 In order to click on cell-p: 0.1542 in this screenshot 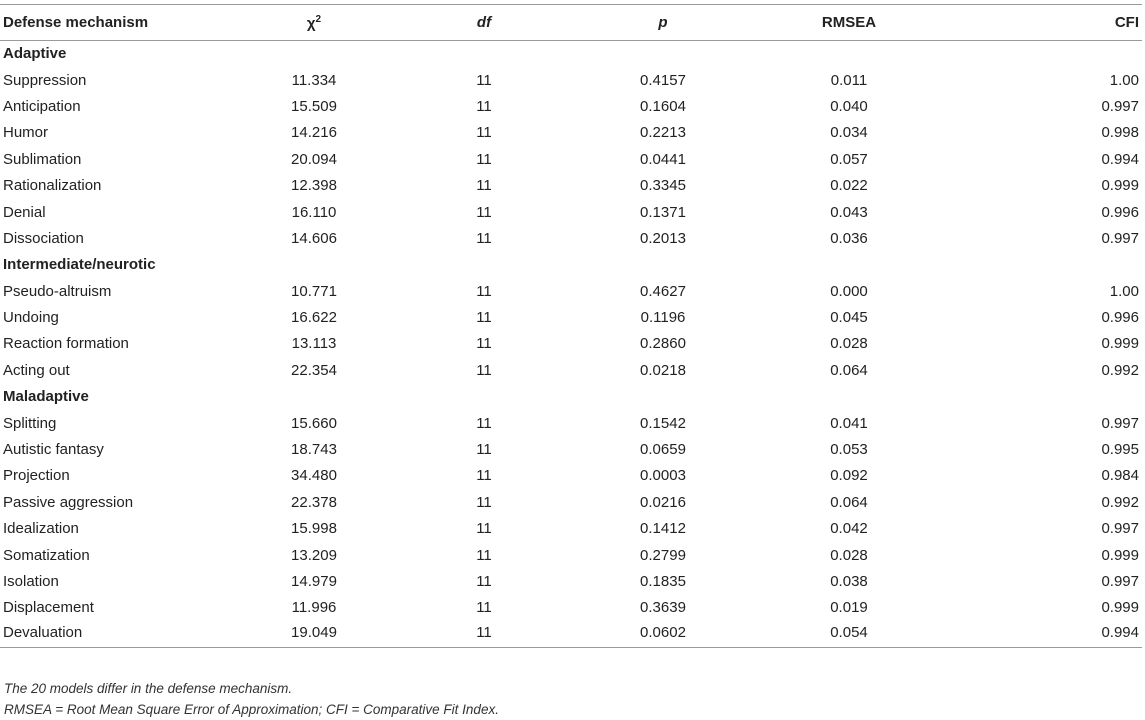, I will do `click(663, 423)`.